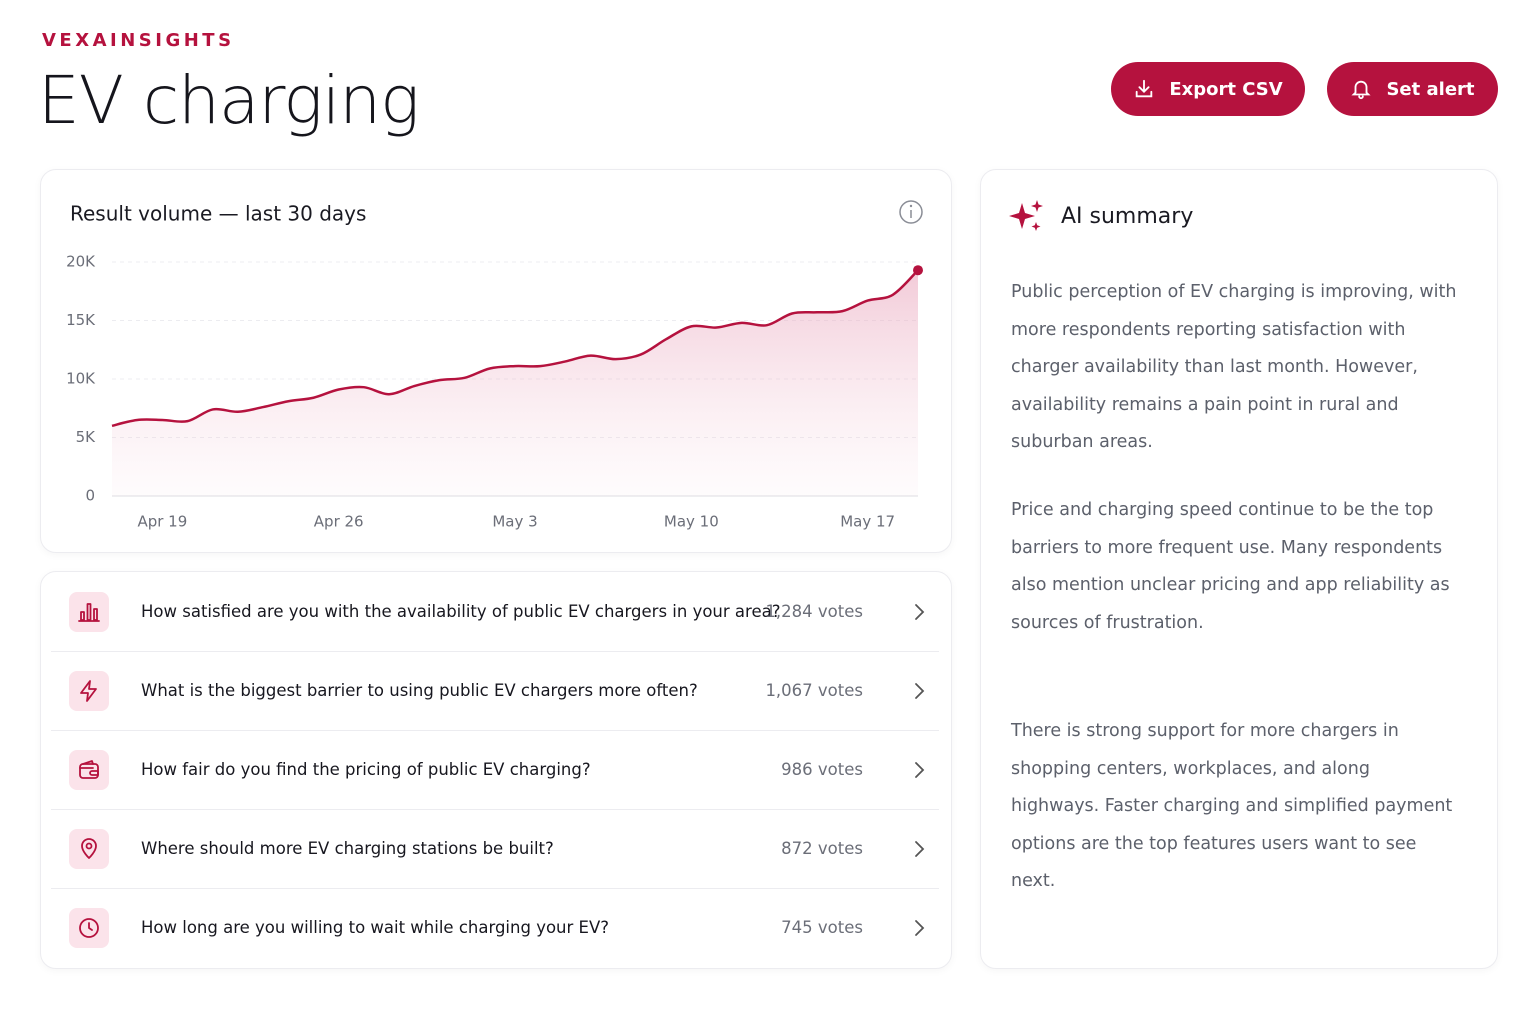 The image size is (1536, 1024). Describe the element at coordinates (81, 320) in the screenshot. I see `y-tick-label: 15K` at that location.